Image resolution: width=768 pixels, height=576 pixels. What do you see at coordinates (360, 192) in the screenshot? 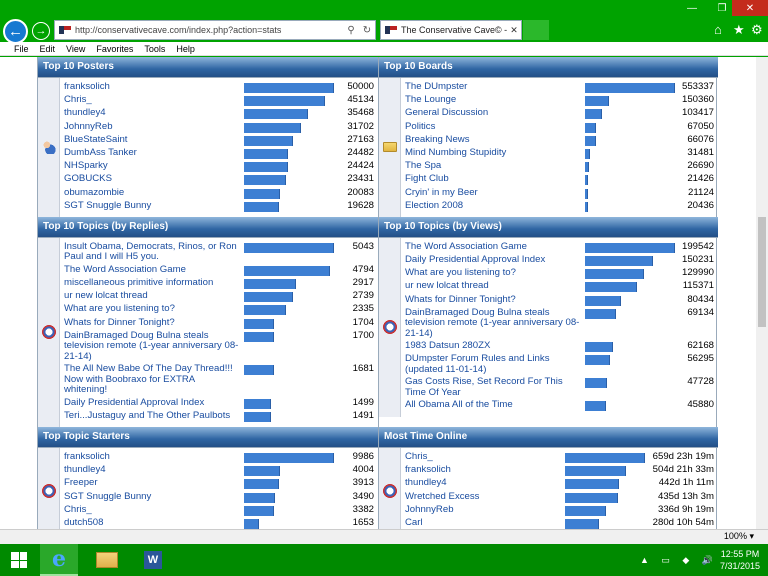
I see `stat-value: 20083` at bounding box center [360, 192].